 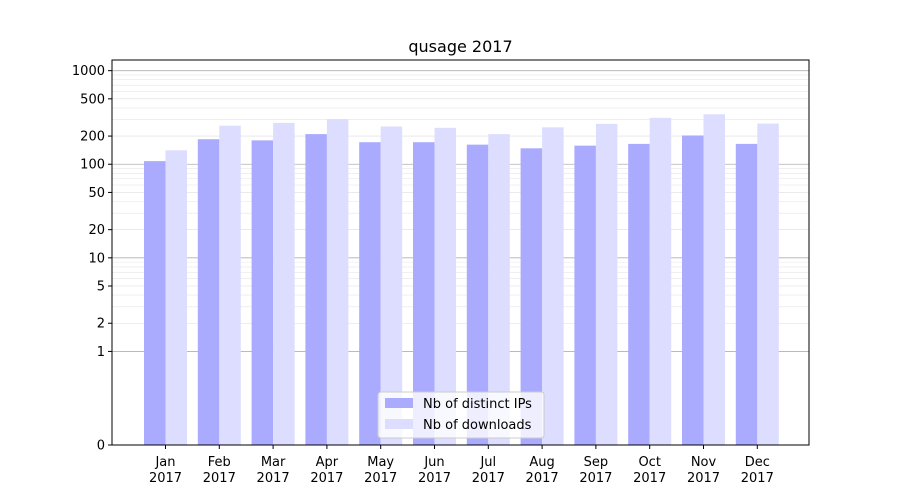 I want to click on y-tick-label: 1000, so click(x=88, y=71).